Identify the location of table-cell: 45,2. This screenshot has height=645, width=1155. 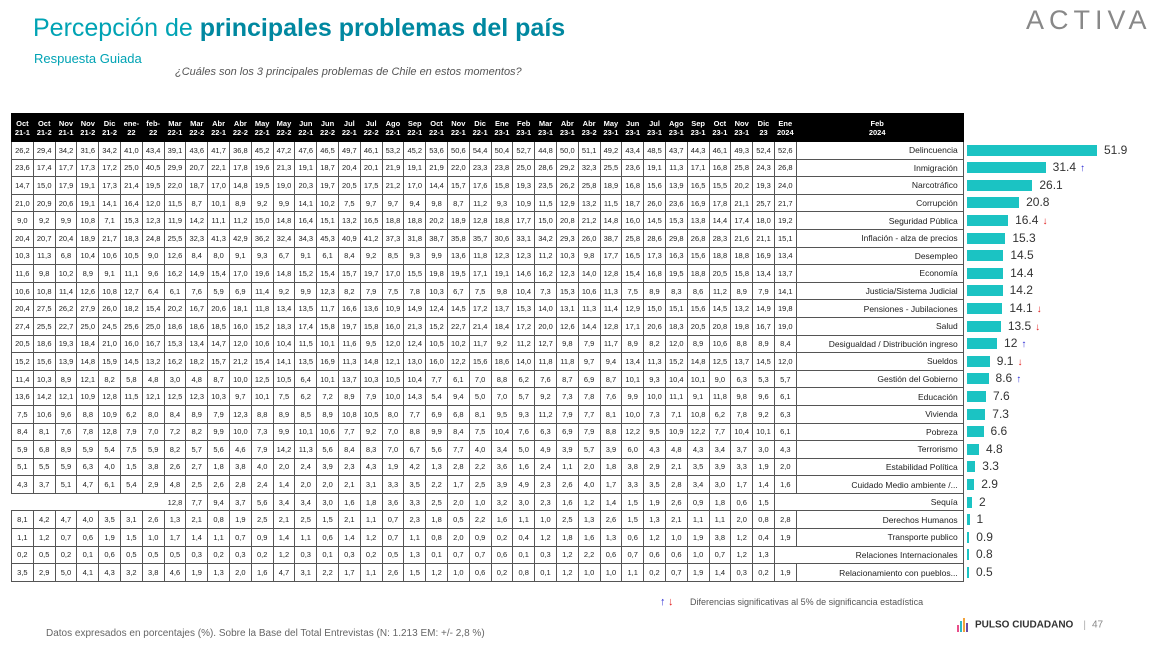
(415, 150).